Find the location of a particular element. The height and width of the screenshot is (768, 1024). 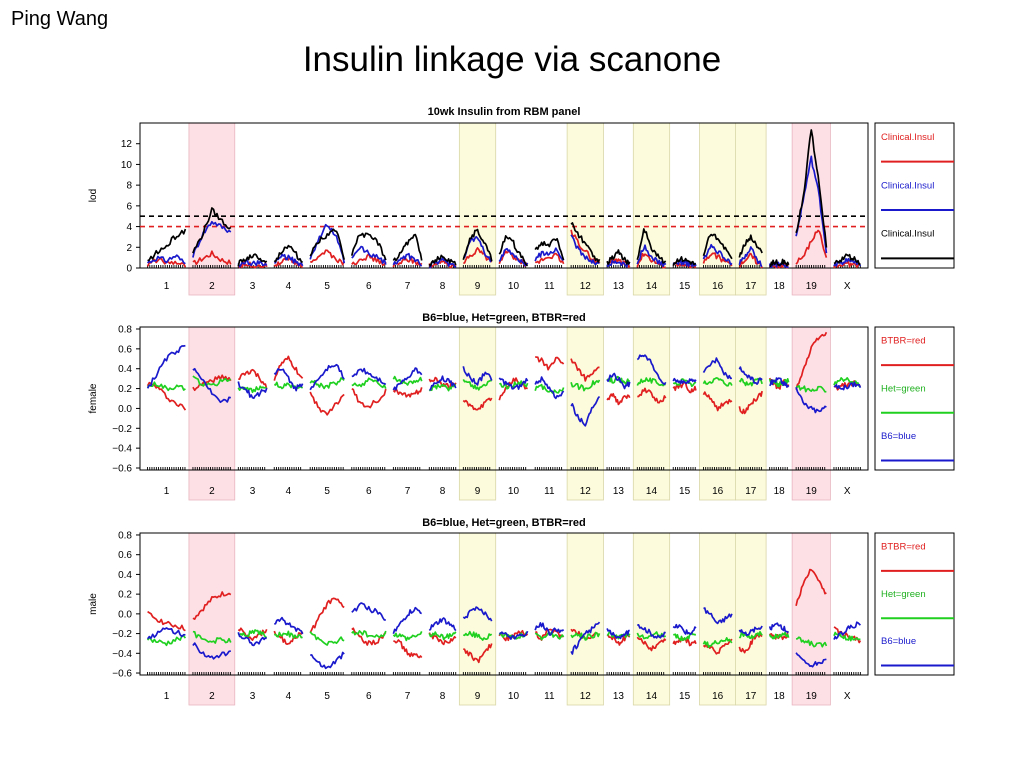

y-tick-label: 0.6 is located at coordinates (125, 349).